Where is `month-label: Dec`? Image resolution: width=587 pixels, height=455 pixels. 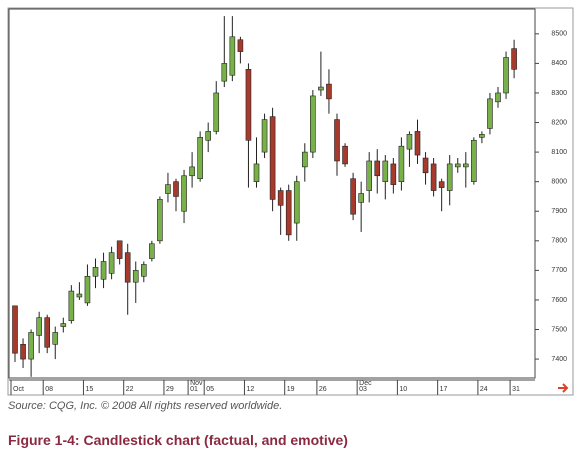
month-label: Dec is located at coordinates (365, 383).